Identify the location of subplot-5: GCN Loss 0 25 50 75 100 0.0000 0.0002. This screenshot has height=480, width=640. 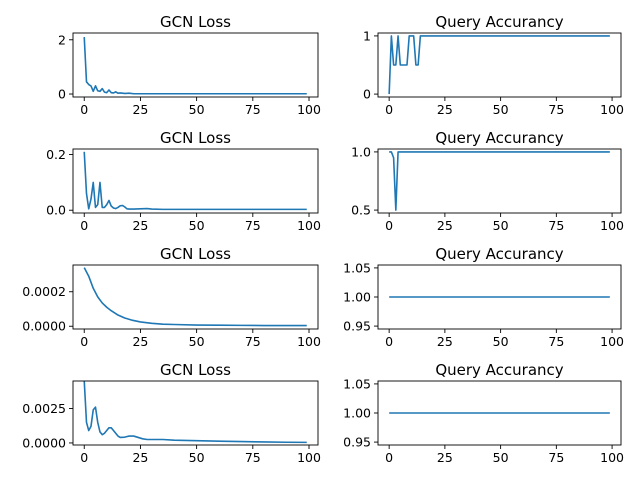
(171, 297).